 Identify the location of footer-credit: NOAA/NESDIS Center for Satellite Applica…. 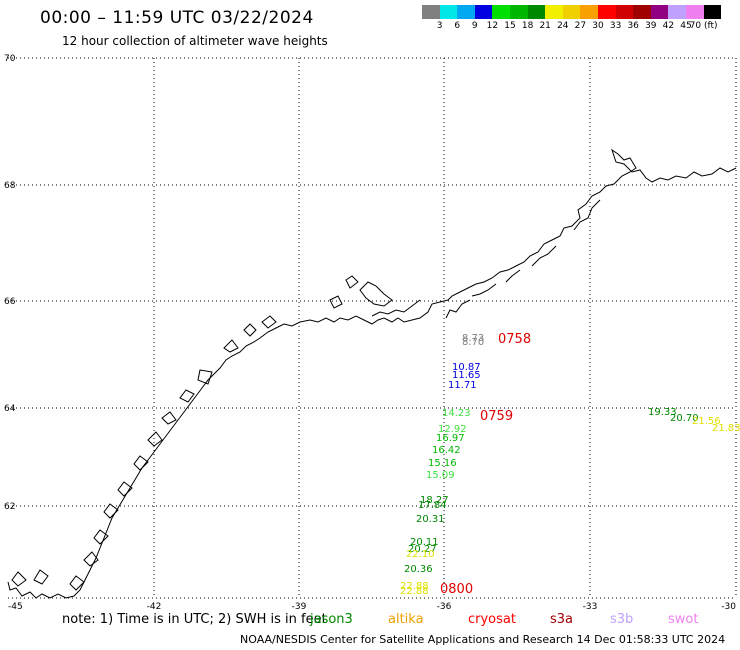
(483, 639).